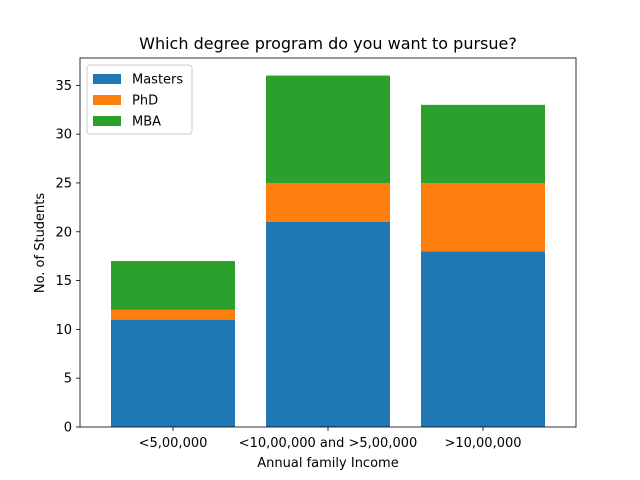  I want to click on x-tick-label: <10,00,000 and >5,00,000, so click(328, 443).